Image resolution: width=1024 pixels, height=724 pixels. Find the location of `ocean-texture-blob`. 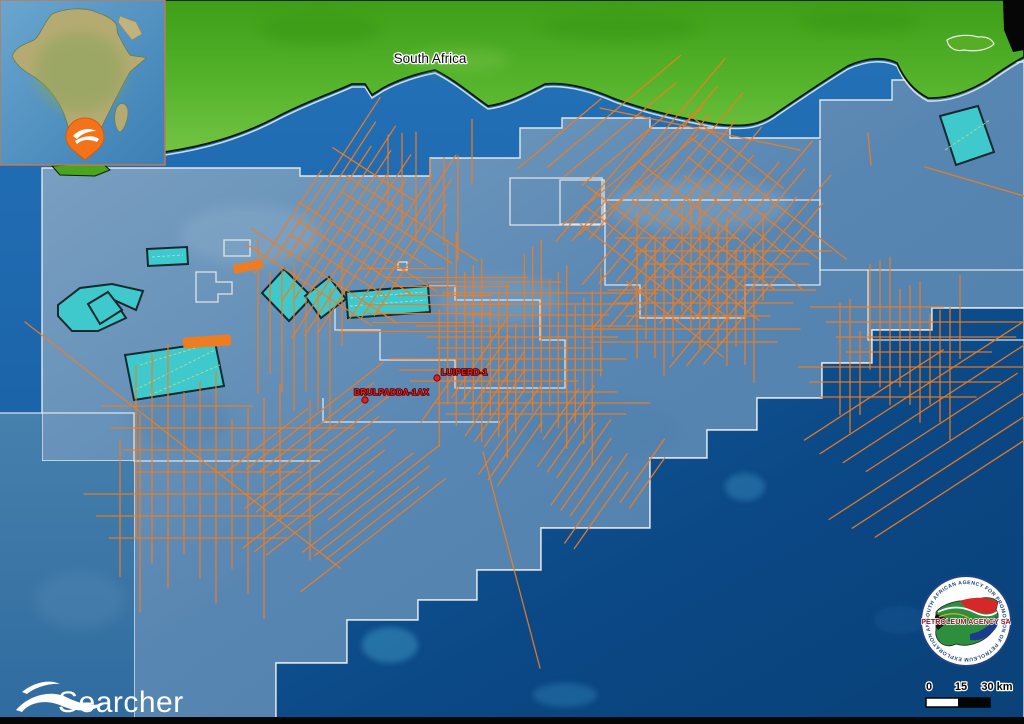

ocean-texture-blob is located at coordinates (80, 600).